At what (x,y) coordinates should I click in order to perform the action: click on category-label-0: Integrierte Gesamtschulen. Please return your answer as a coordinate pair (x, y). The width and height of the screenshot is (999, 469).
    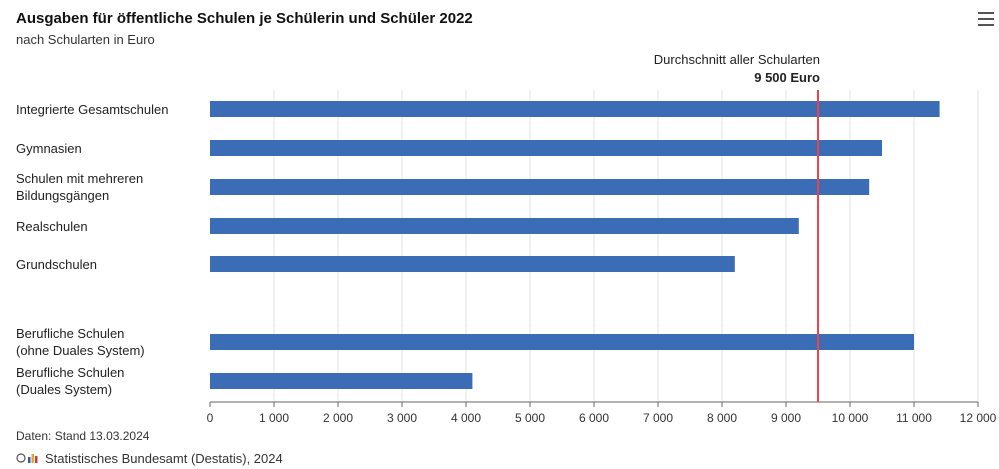
    Looking at the image, I should click on (111, 109).